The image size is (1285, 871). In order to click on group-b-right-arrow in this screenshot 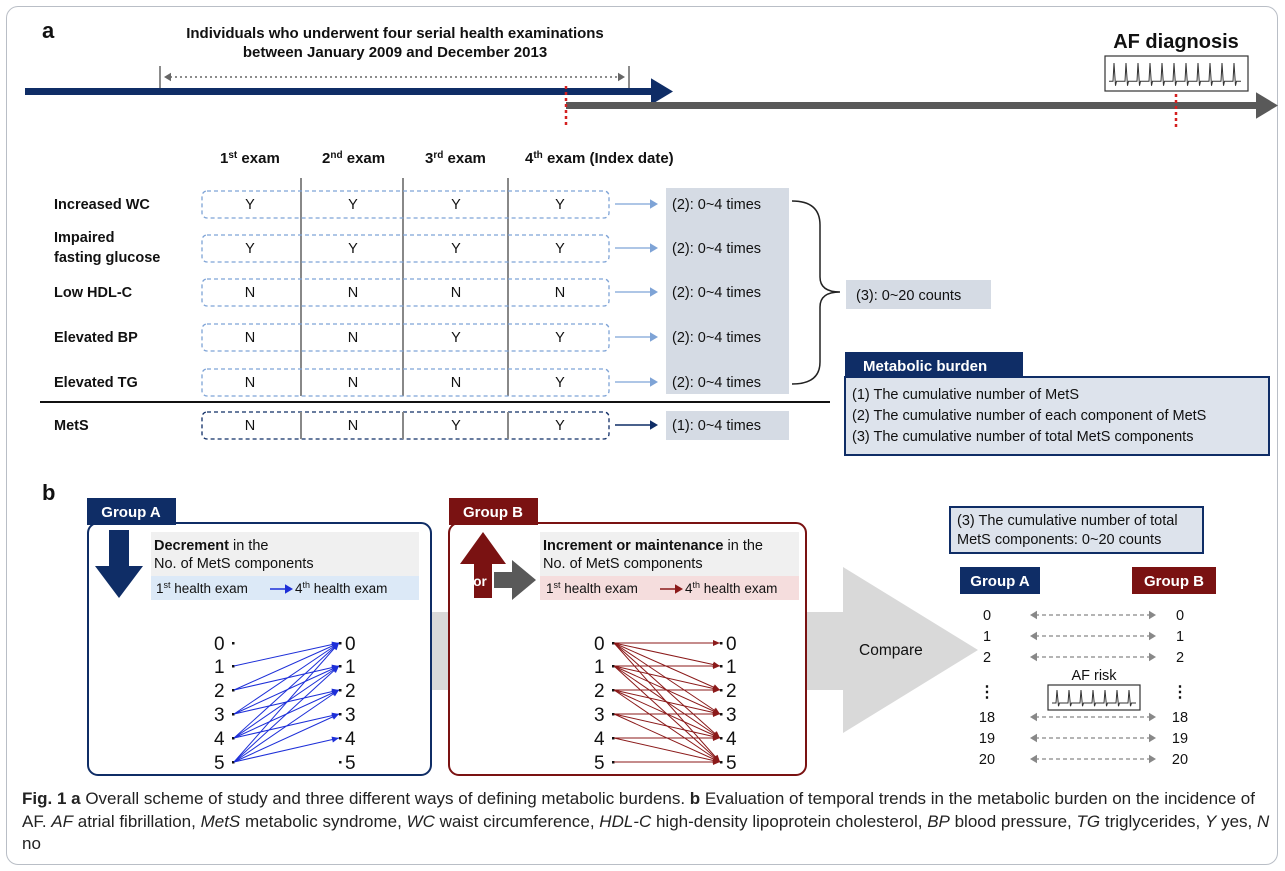, I will do `click(515, 580)`.